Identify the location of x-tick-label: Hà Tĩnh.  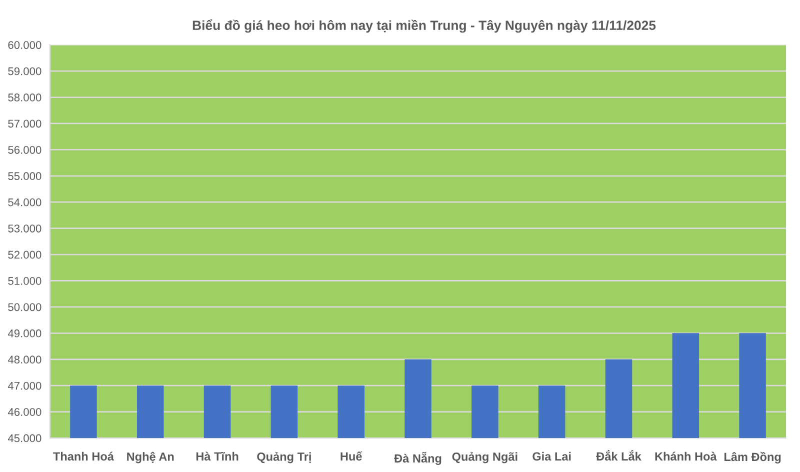
(217, 456).